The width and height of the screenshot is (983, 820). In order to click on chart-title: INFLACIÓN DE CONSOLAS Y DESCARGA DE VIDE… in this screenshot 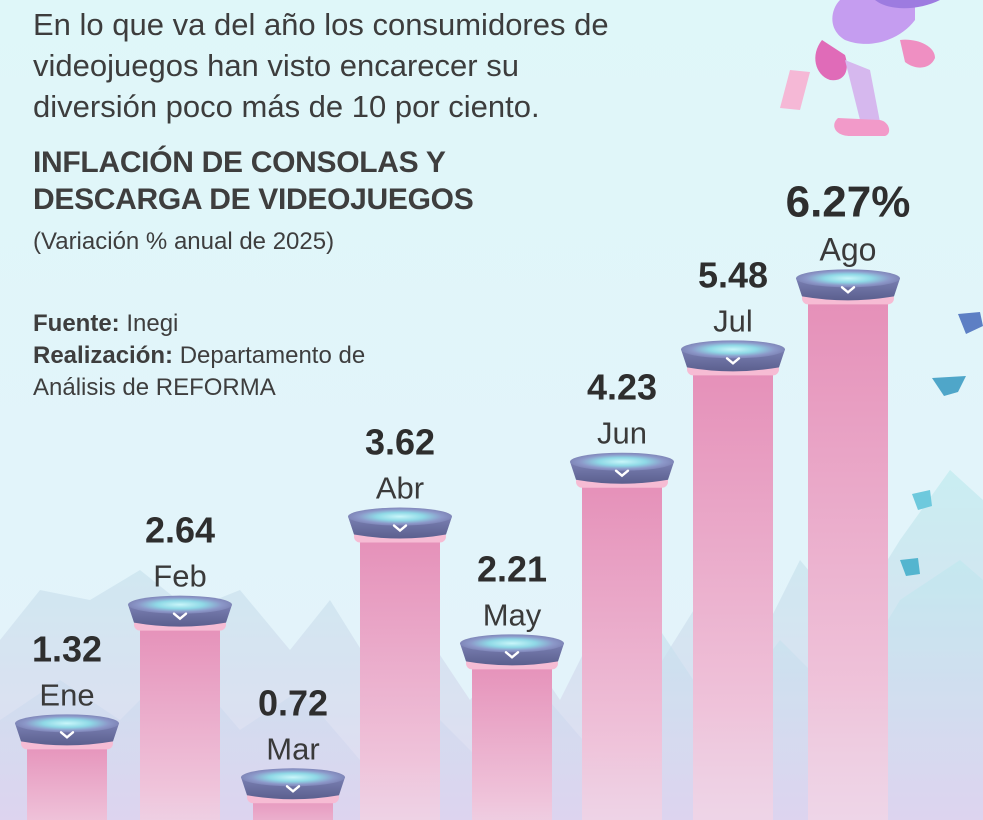, I will do `click(253, 181)`.